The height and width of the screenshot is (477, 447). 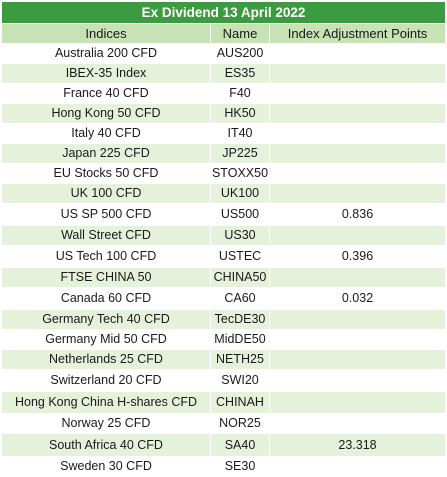 What do you see at coordinates (106, 298) in the screenshot?
I see `cell-index: Canada 60 CFD` at bounding box center [106, 298].